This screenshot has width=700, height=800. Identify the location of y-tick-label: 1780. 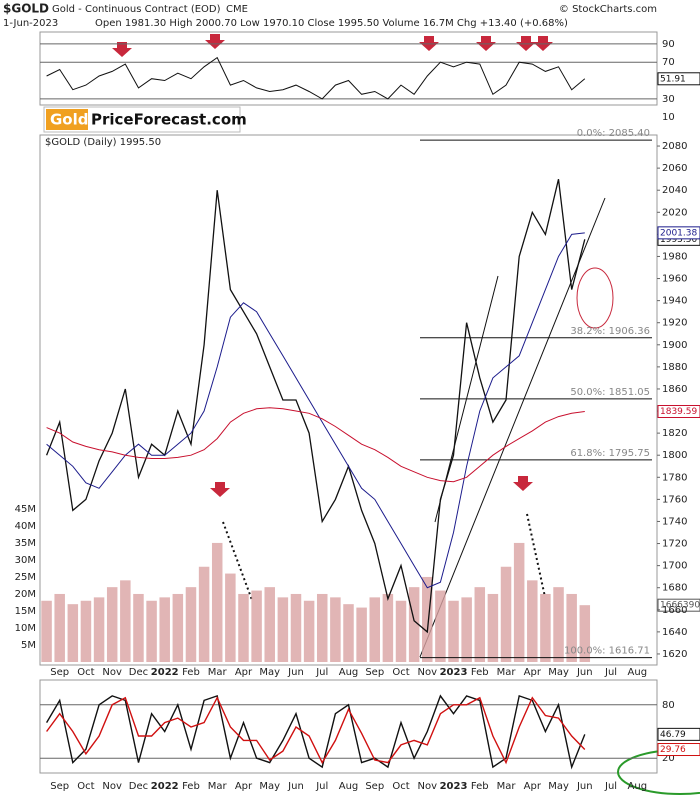
(674, 477).